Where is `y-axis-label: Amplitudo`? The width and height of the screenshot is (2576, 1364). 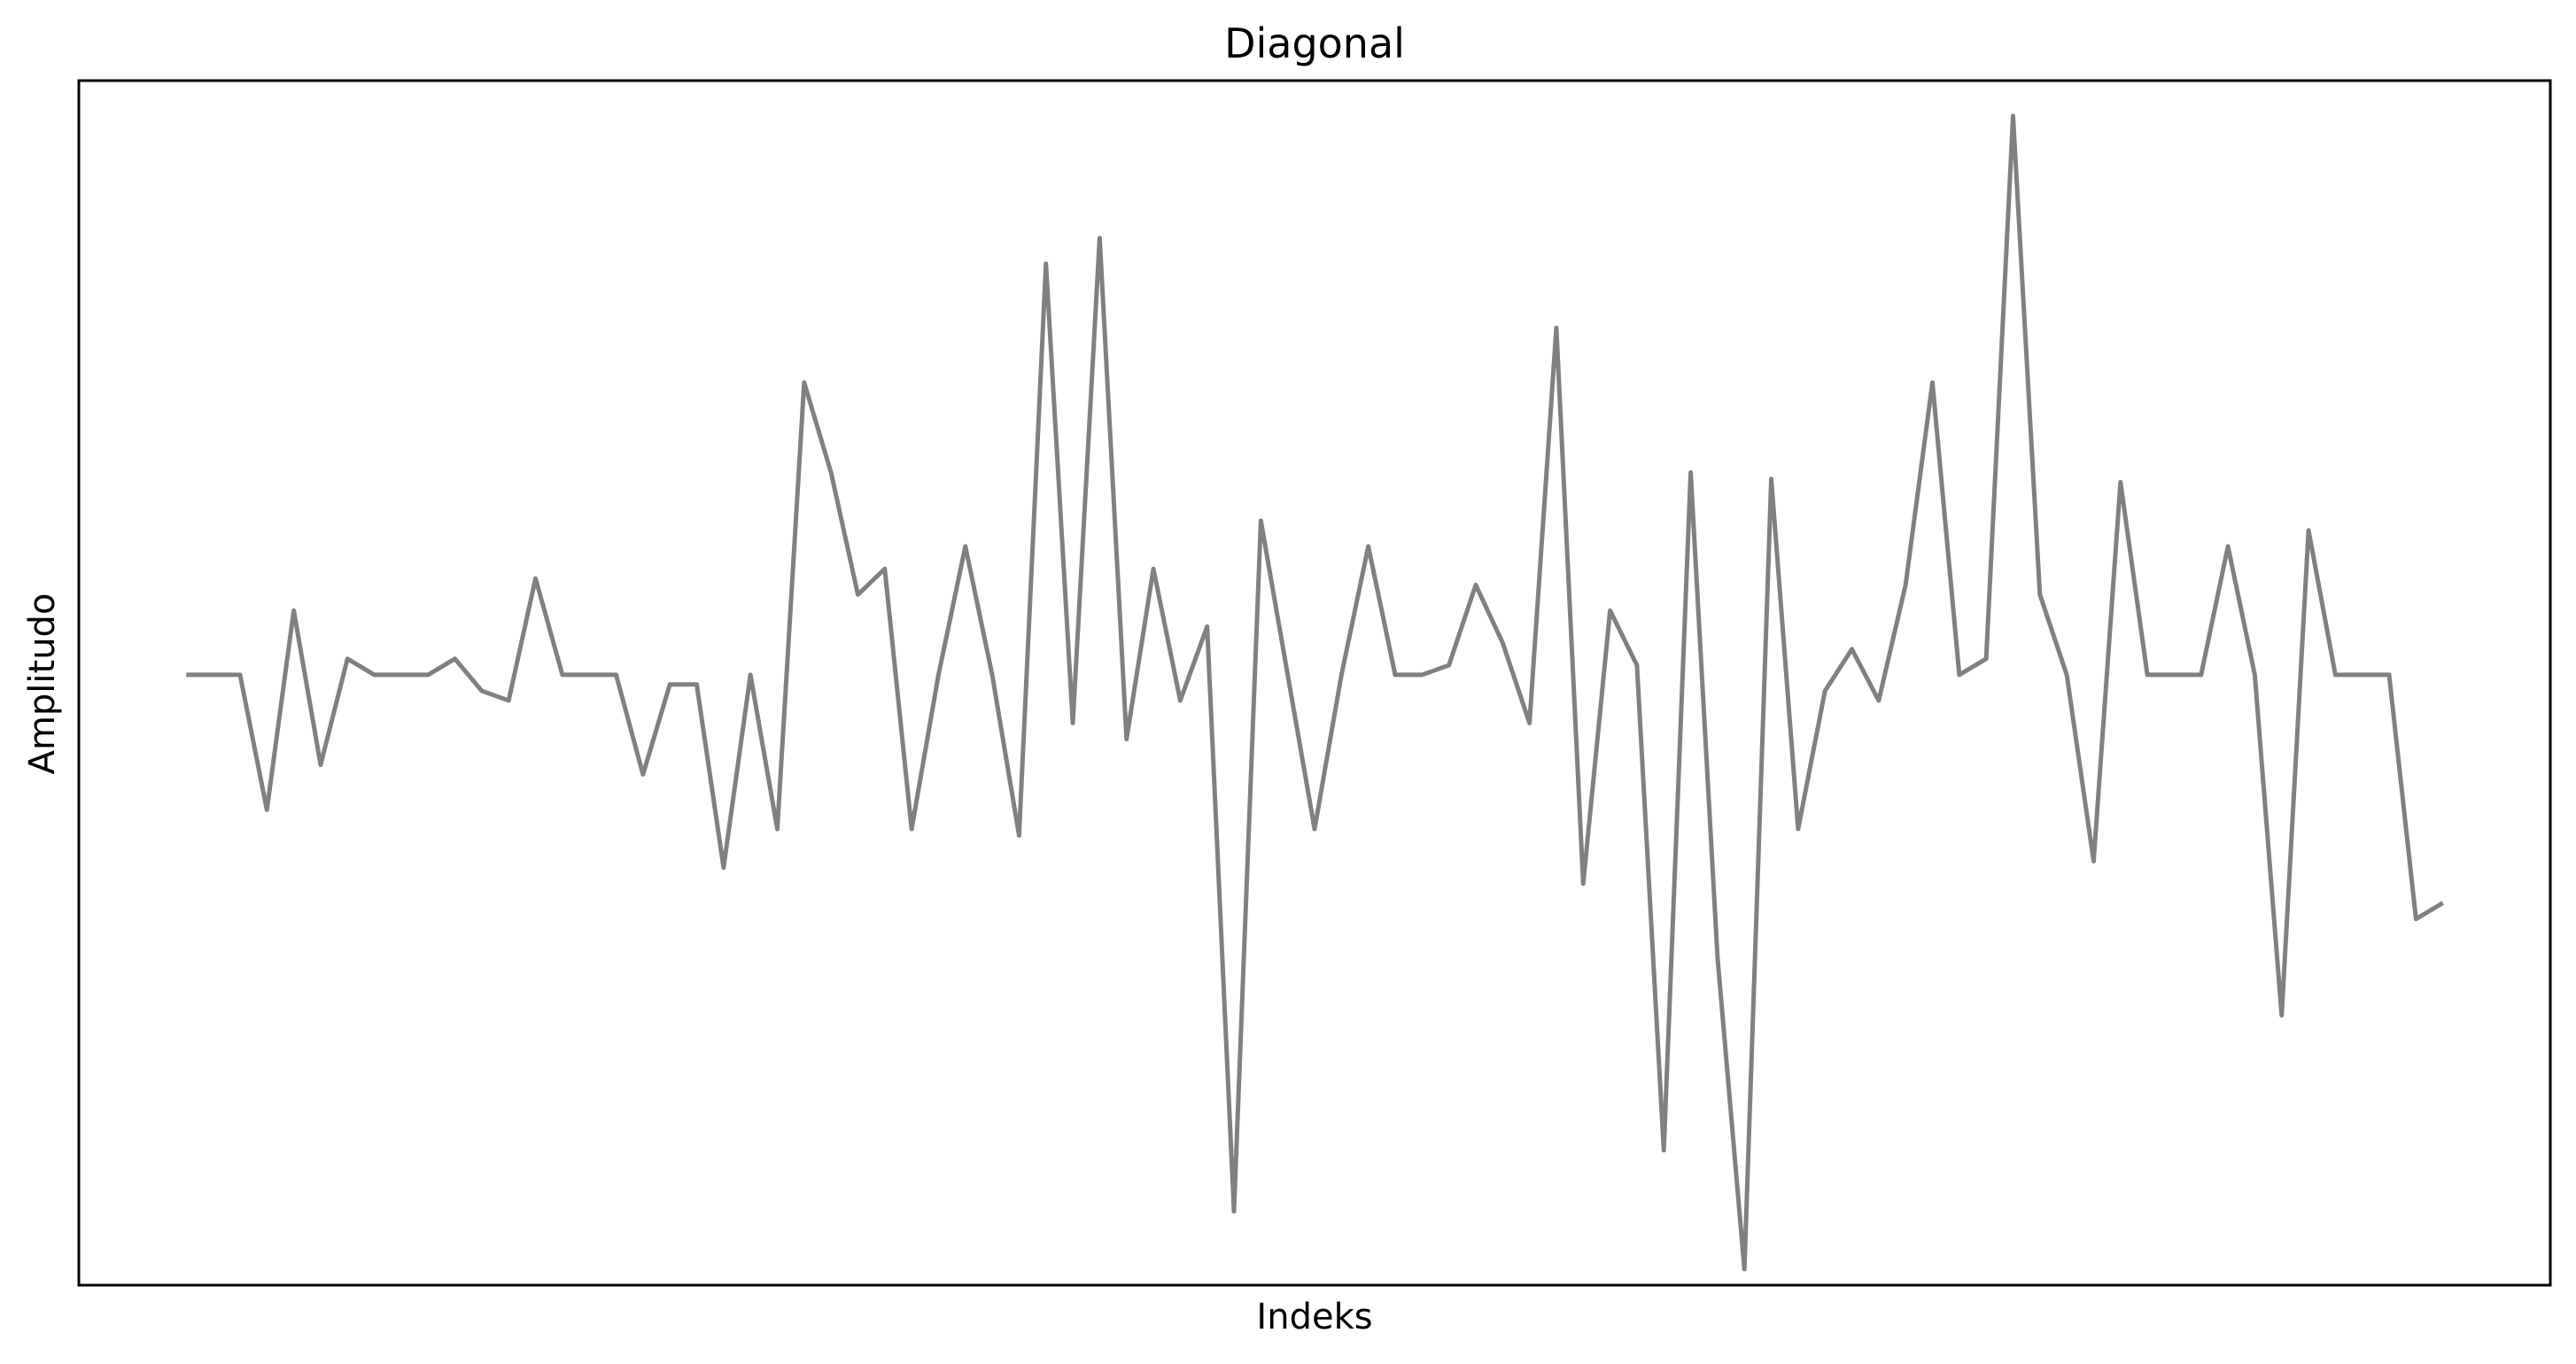
y-axis-label: Amplitudo is located at coordinates (42, 684).